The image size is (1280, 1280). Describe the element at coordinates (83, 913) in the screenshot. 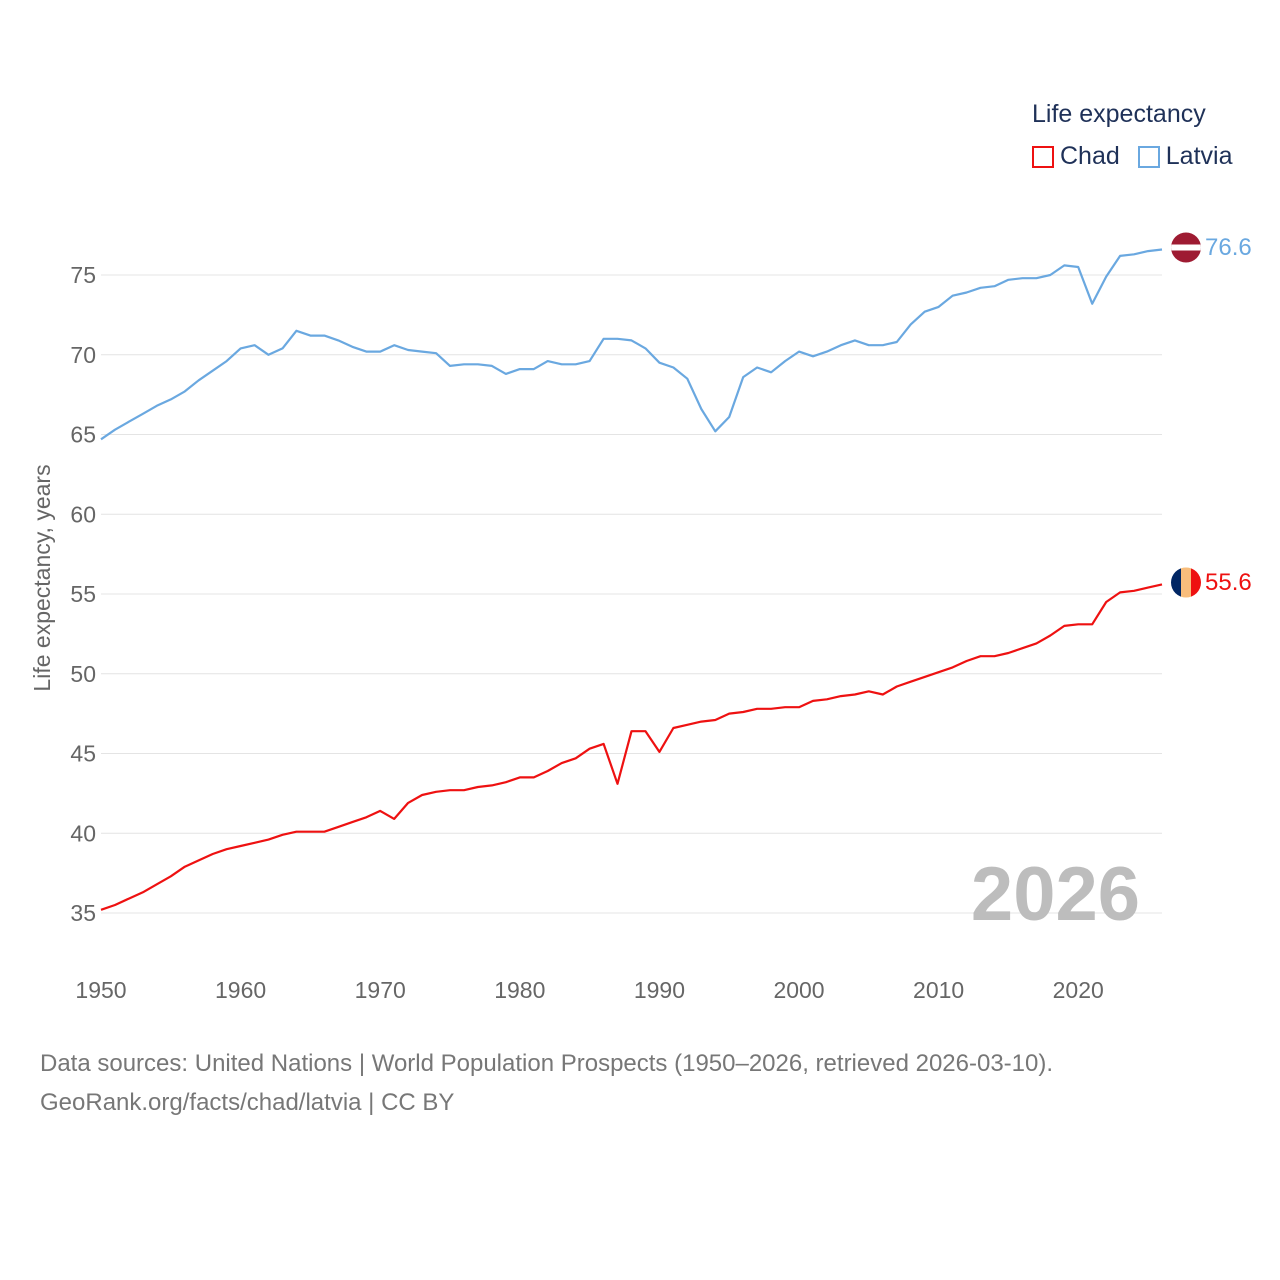

I see `y-tick-label-35: 35` at that location.